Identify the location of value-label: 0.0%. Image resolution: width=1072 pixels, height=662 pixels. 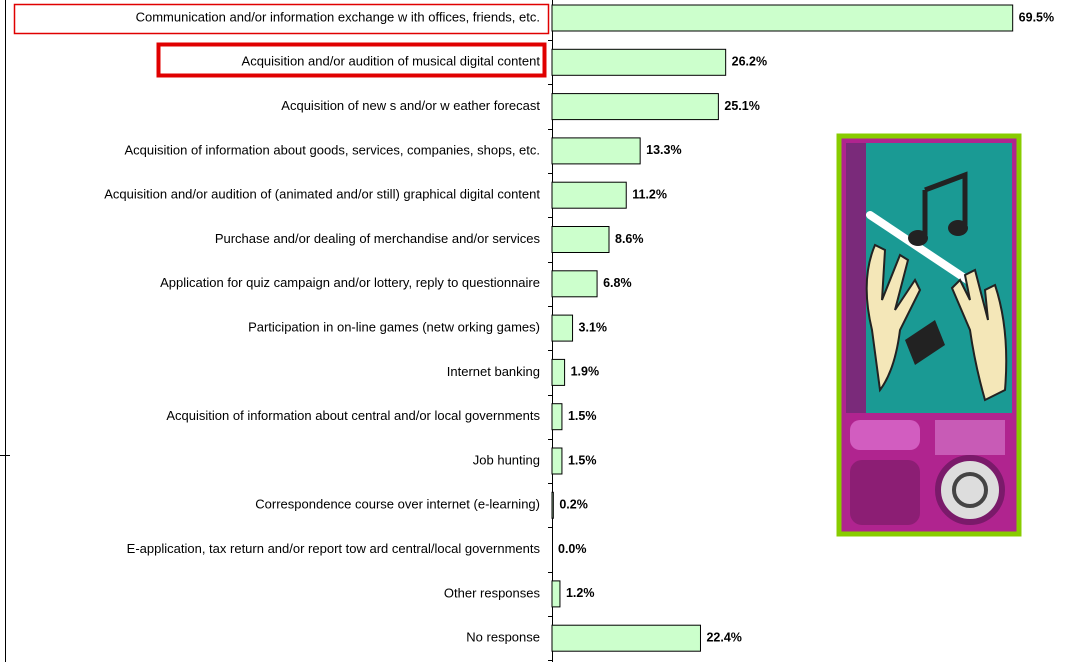
(572, 549).